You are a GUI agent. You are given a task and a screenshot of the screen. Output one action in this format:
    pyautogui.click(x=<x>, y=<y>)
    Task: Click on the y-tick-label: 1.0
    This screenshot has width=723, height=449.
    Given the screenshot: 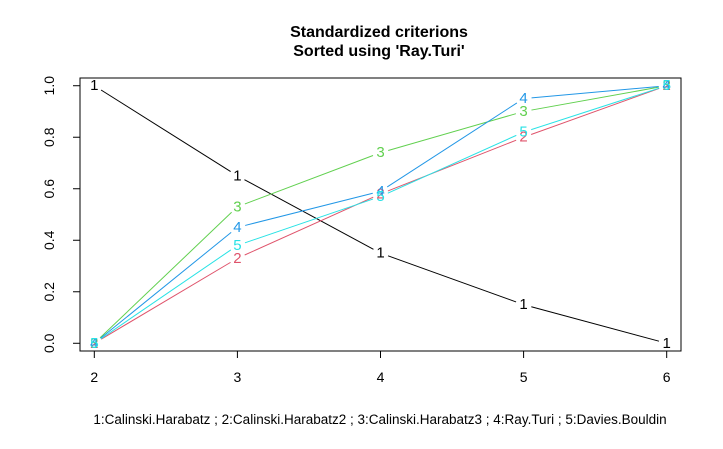 What is the action you would take?
    pyautogui.click(x=49, y=86)
    